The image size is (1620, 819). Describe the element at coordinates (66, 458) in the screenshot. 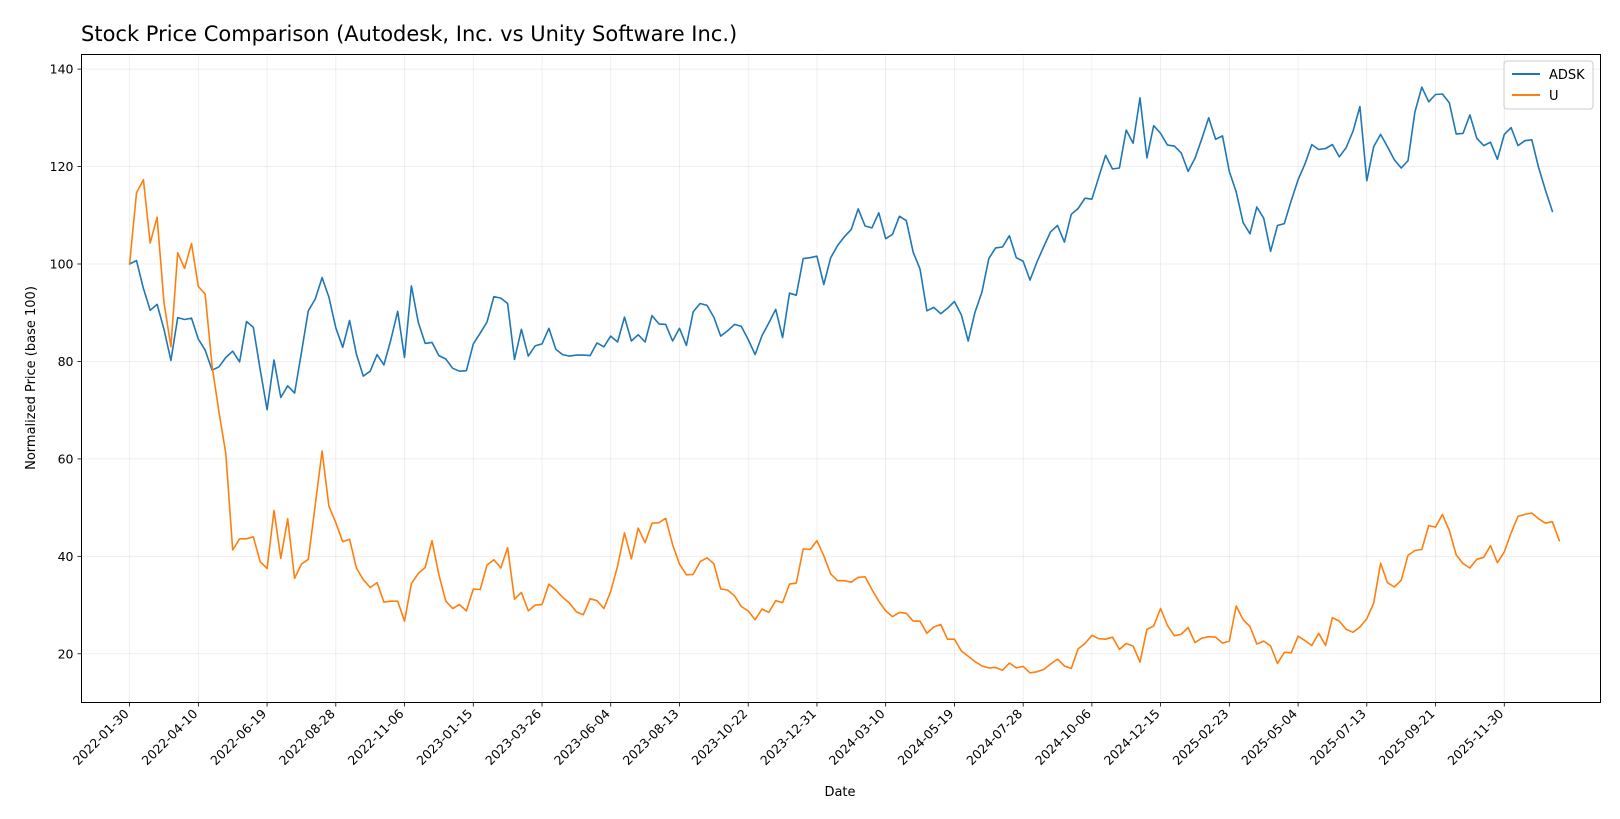

I see `y-tick-label: 60` at that location.